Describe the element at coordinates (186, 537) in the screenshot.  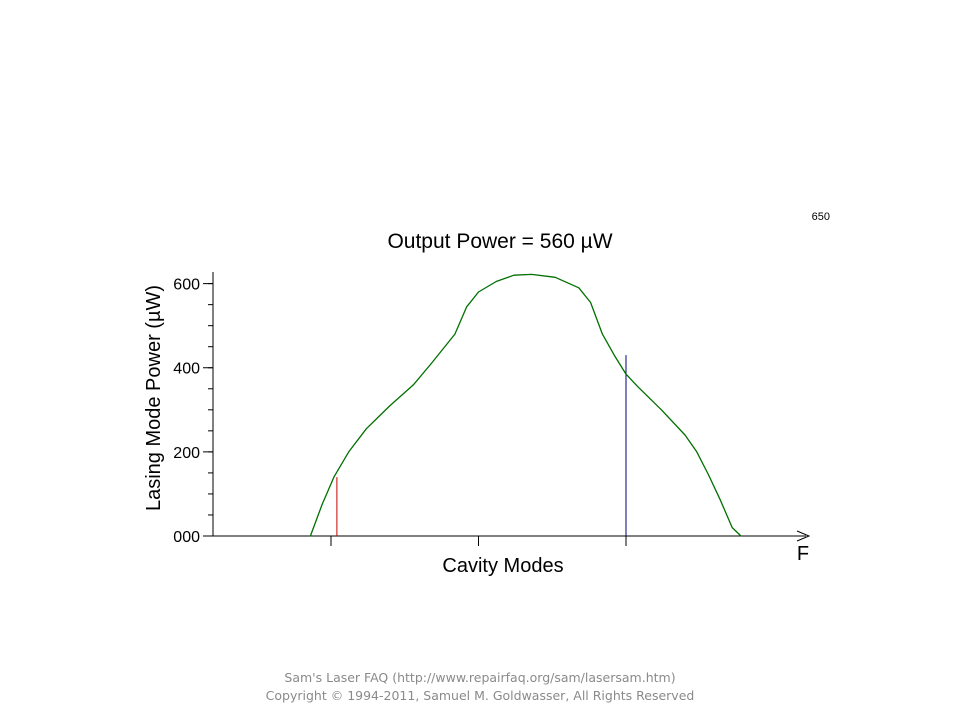
I see `y-tick-label: 000` at that location.